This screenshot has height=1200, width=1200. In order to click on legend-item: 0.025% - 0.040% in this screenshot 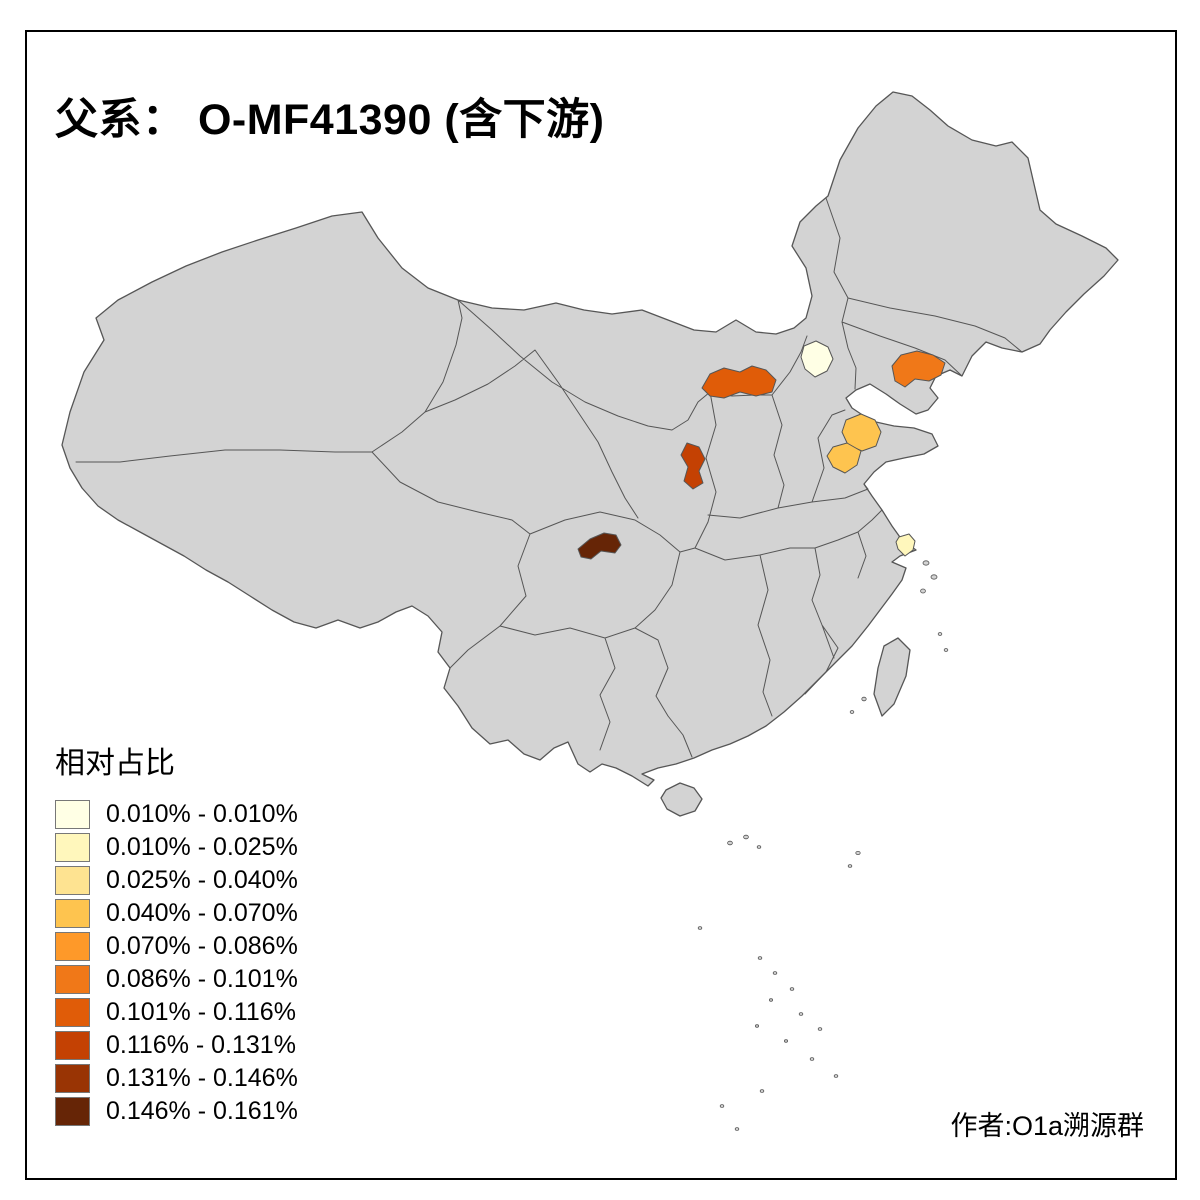, I will do `click(176, 880)`.